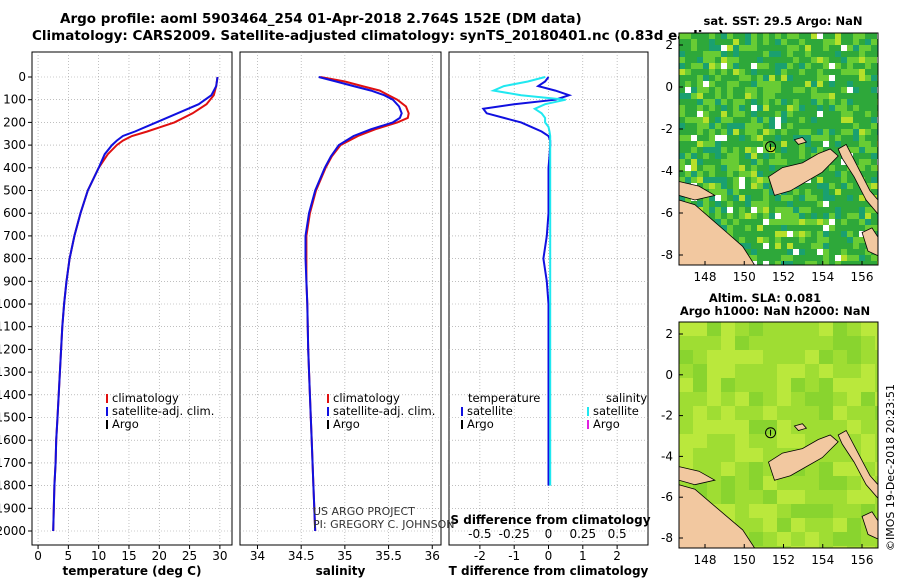 The image size is (900, 580). Describe the element at coordinates (14, 145) in the screenshot. I see `y-tick-label: 300` at that location.